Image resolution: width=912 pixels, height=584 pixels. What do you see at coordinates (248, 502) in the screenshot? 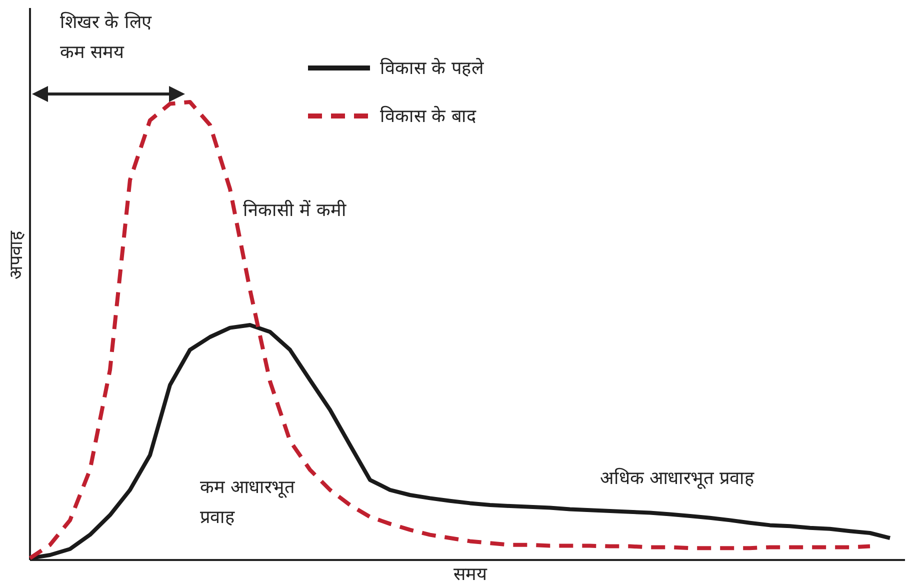
I see `annotation: कम आधारभूत प्रवाह` at bounding box center [248, 502].